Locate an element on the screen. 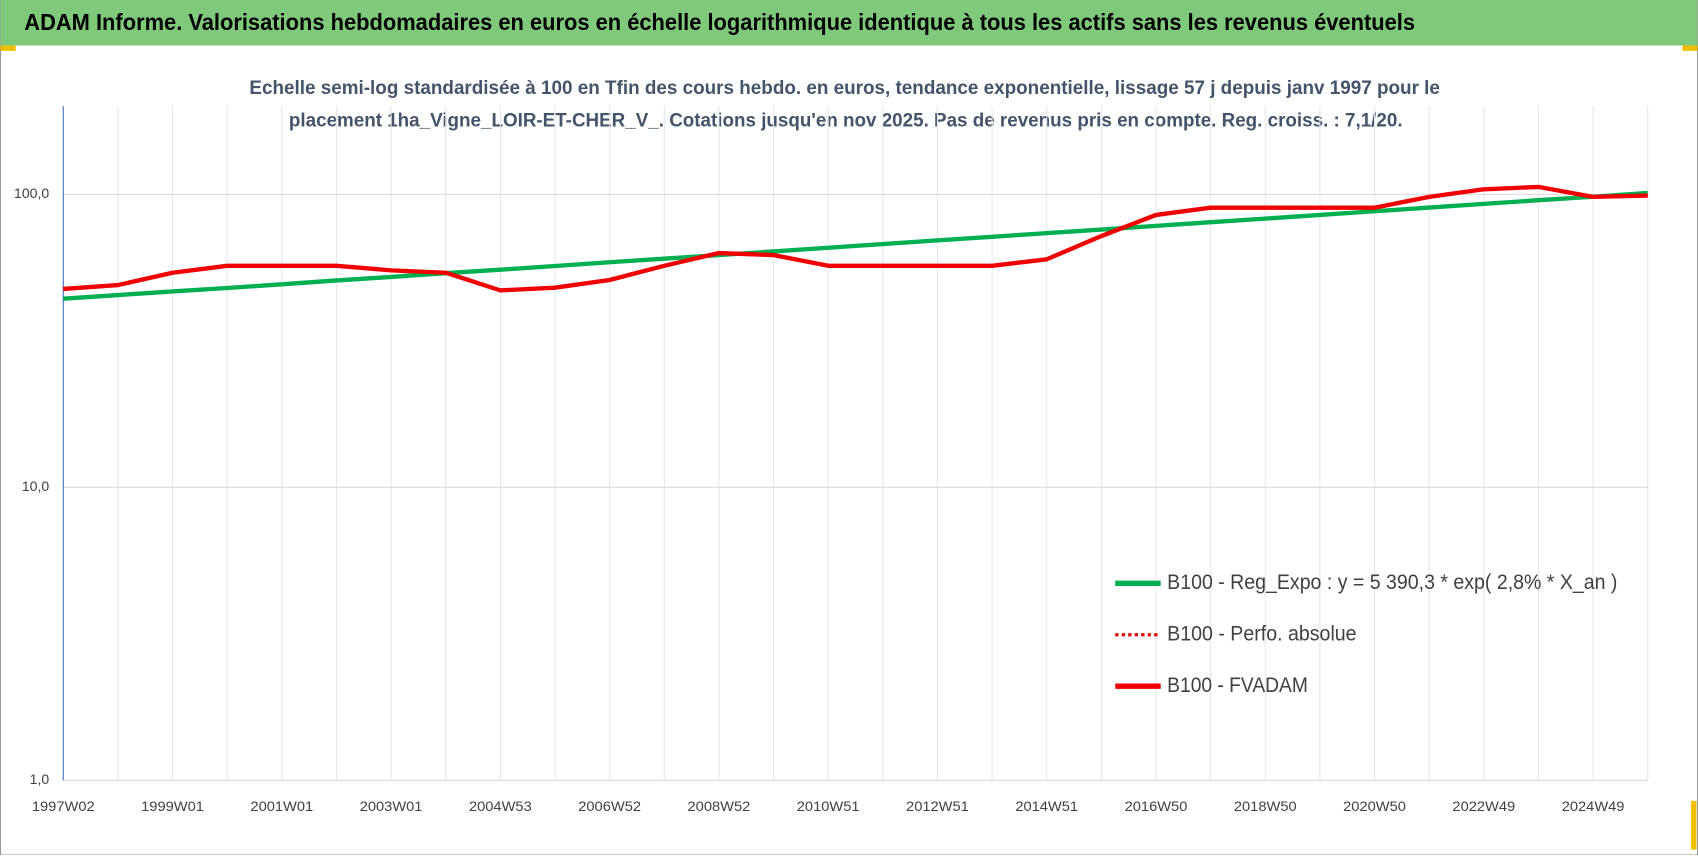 This screenshot has width=1698, height=860. x-tick-label: 1999W01 is located at coordinates (172, 806).